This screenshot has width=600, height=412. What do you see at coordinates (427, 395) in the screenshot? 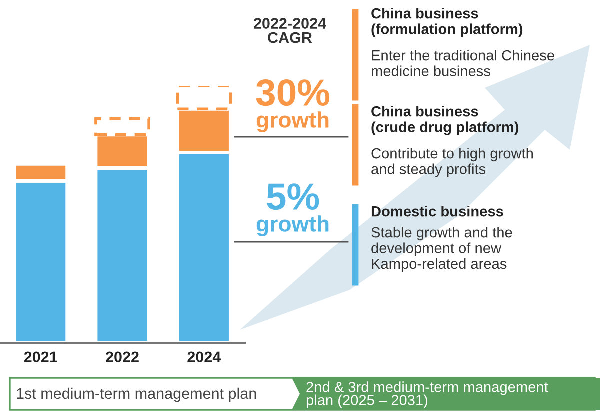
I see `text: 2nd & 3rd medium-term management plan (2025 – 2031)` at bounding box center [427, 395].